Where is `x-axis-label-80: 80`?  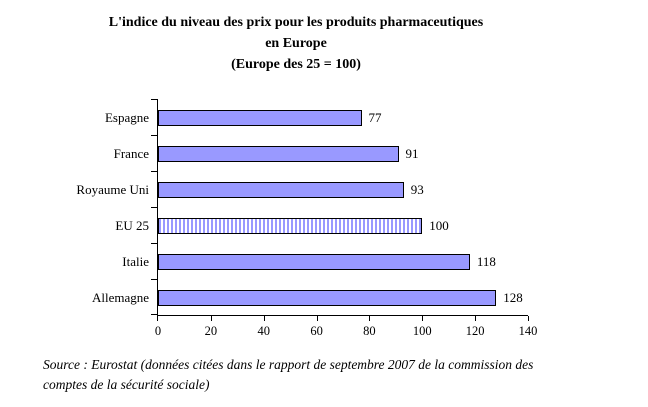
x-axis-label-80: 80 is located at coordinates (369, 331).